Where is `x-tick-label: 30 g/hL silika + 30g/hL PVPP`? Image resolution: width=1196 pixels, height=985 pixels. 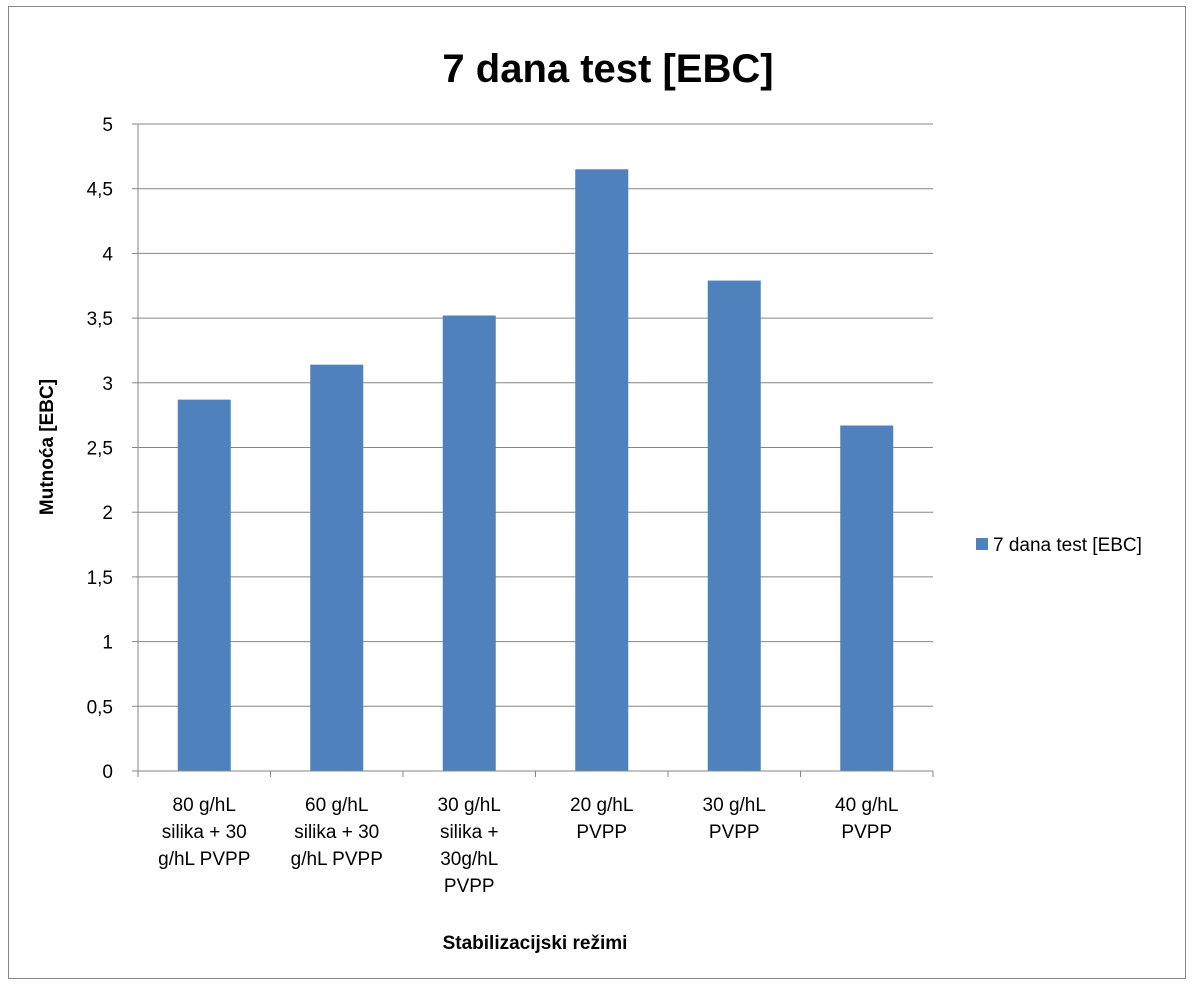 x-tick-label: 30 g/hL silika + 30g/hL PVPP is located at coordinates (469, 846).